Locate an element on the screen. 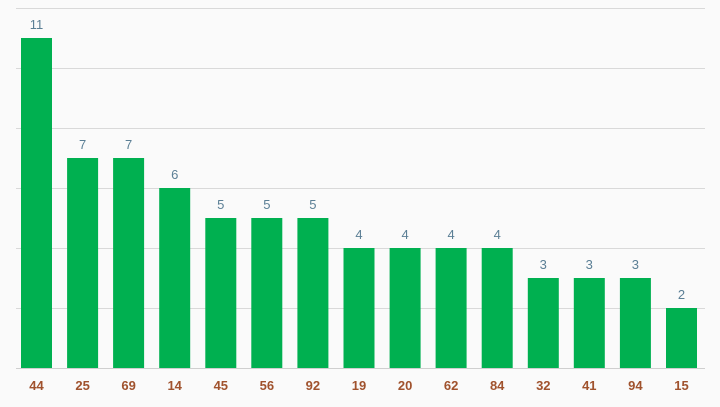 The width and height of the screenshot is (720, 407). data-label-56: 5 is located at coordinates (266, 204).